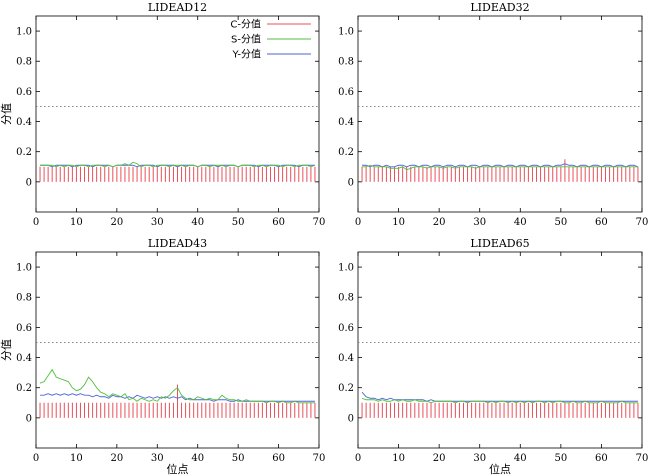  Describe the element at coordinates (177, 243) in the screenshot. I see `chart-title: LIDEAD43` at that location.